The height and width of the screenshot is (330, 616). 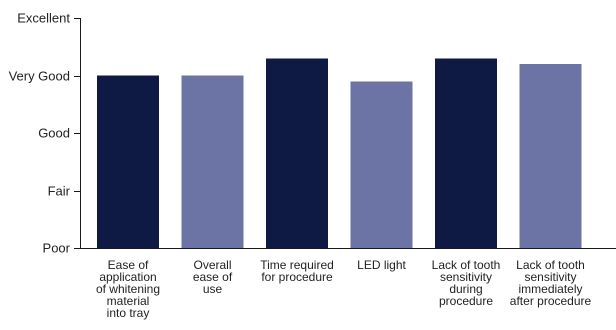 I want to click on x-category-label-line: material, so click(x=128, y=301).